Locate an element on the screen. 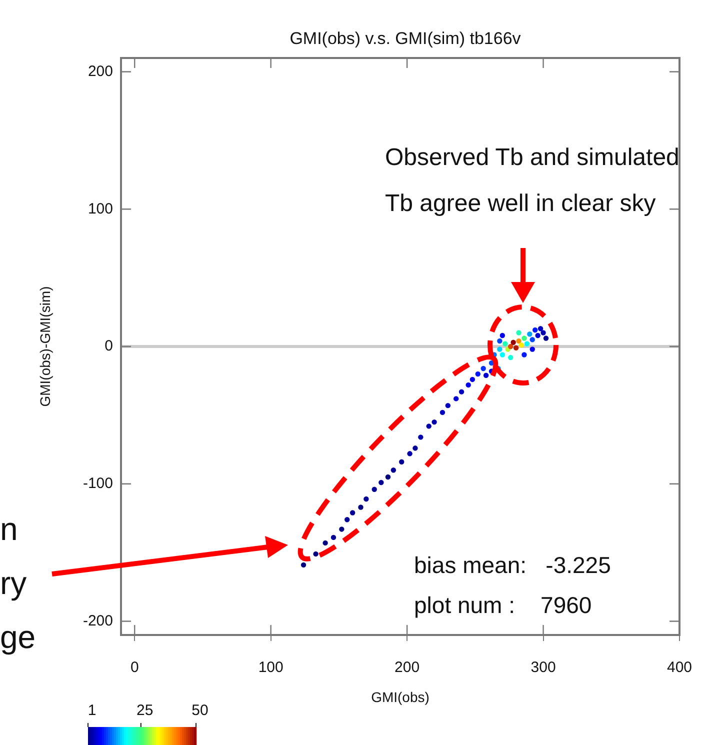 The image size is (710, 745). annotation: bias mean: -3.225 is located at coordinates (512, 565).